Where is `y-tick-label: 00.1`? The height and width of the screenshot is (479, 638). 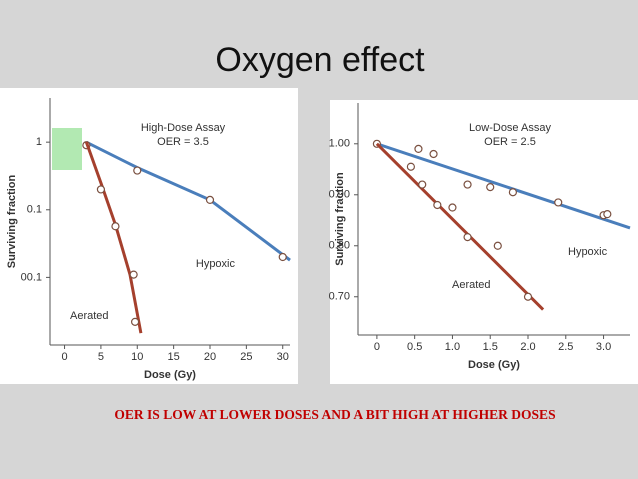 y-tick-label: 00.1 is located at coordinates (31, 277).